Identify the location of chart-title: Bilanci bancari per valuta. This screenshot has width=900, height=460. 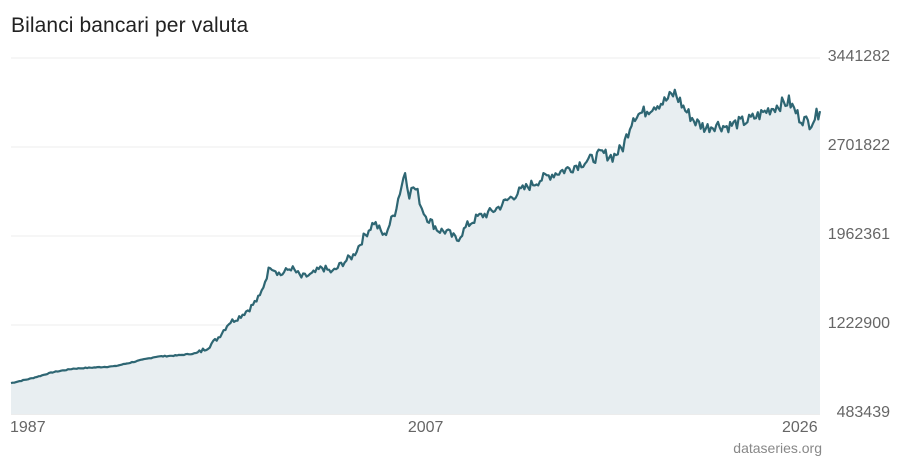
(130, 25).